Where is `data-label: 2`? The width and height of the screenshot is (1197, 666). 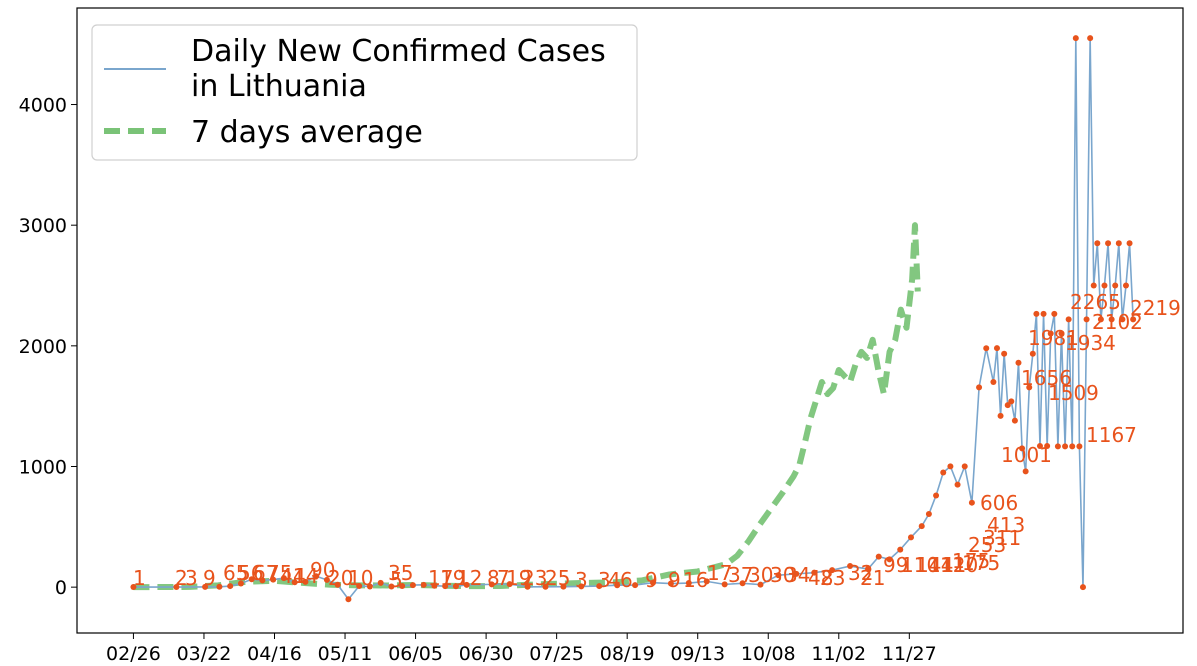
data-label: 2 is located at coordinates (181, 578).